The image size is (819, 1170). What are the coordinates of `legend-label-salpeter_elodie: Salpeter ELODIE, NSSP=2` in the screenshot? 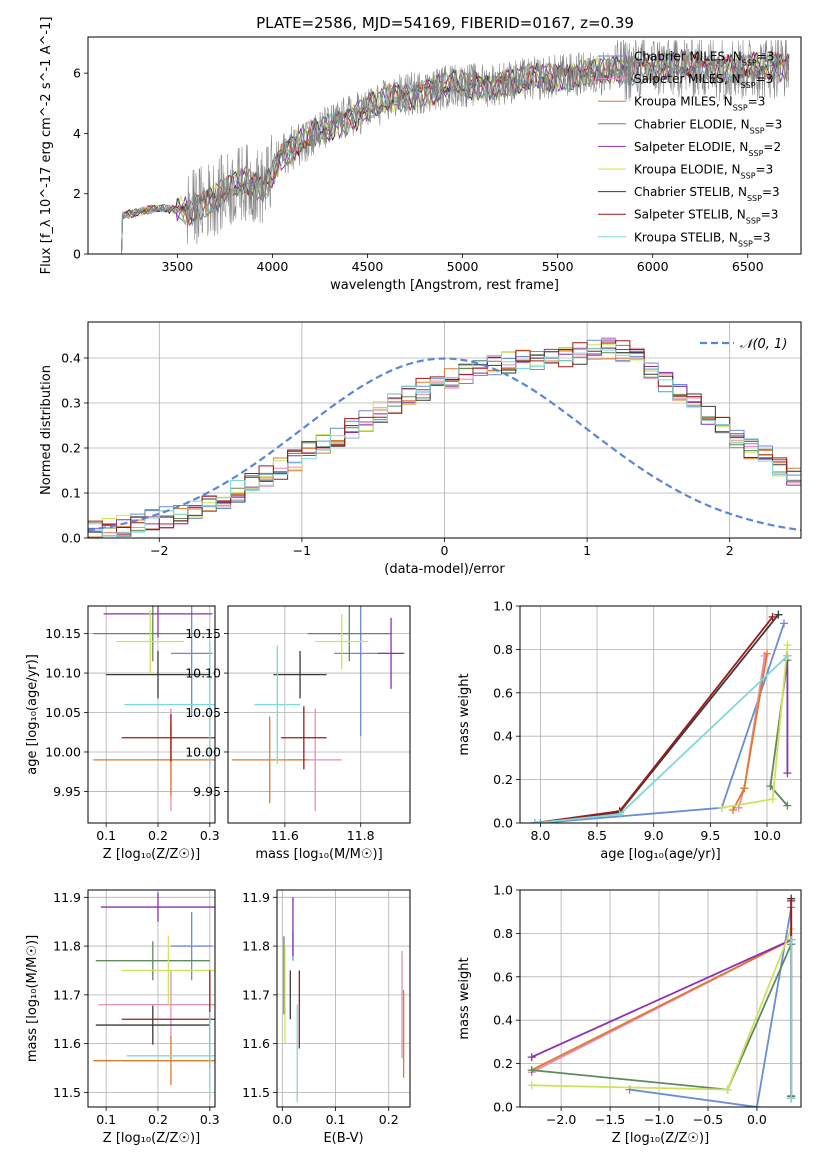 It's located at (707, 149).